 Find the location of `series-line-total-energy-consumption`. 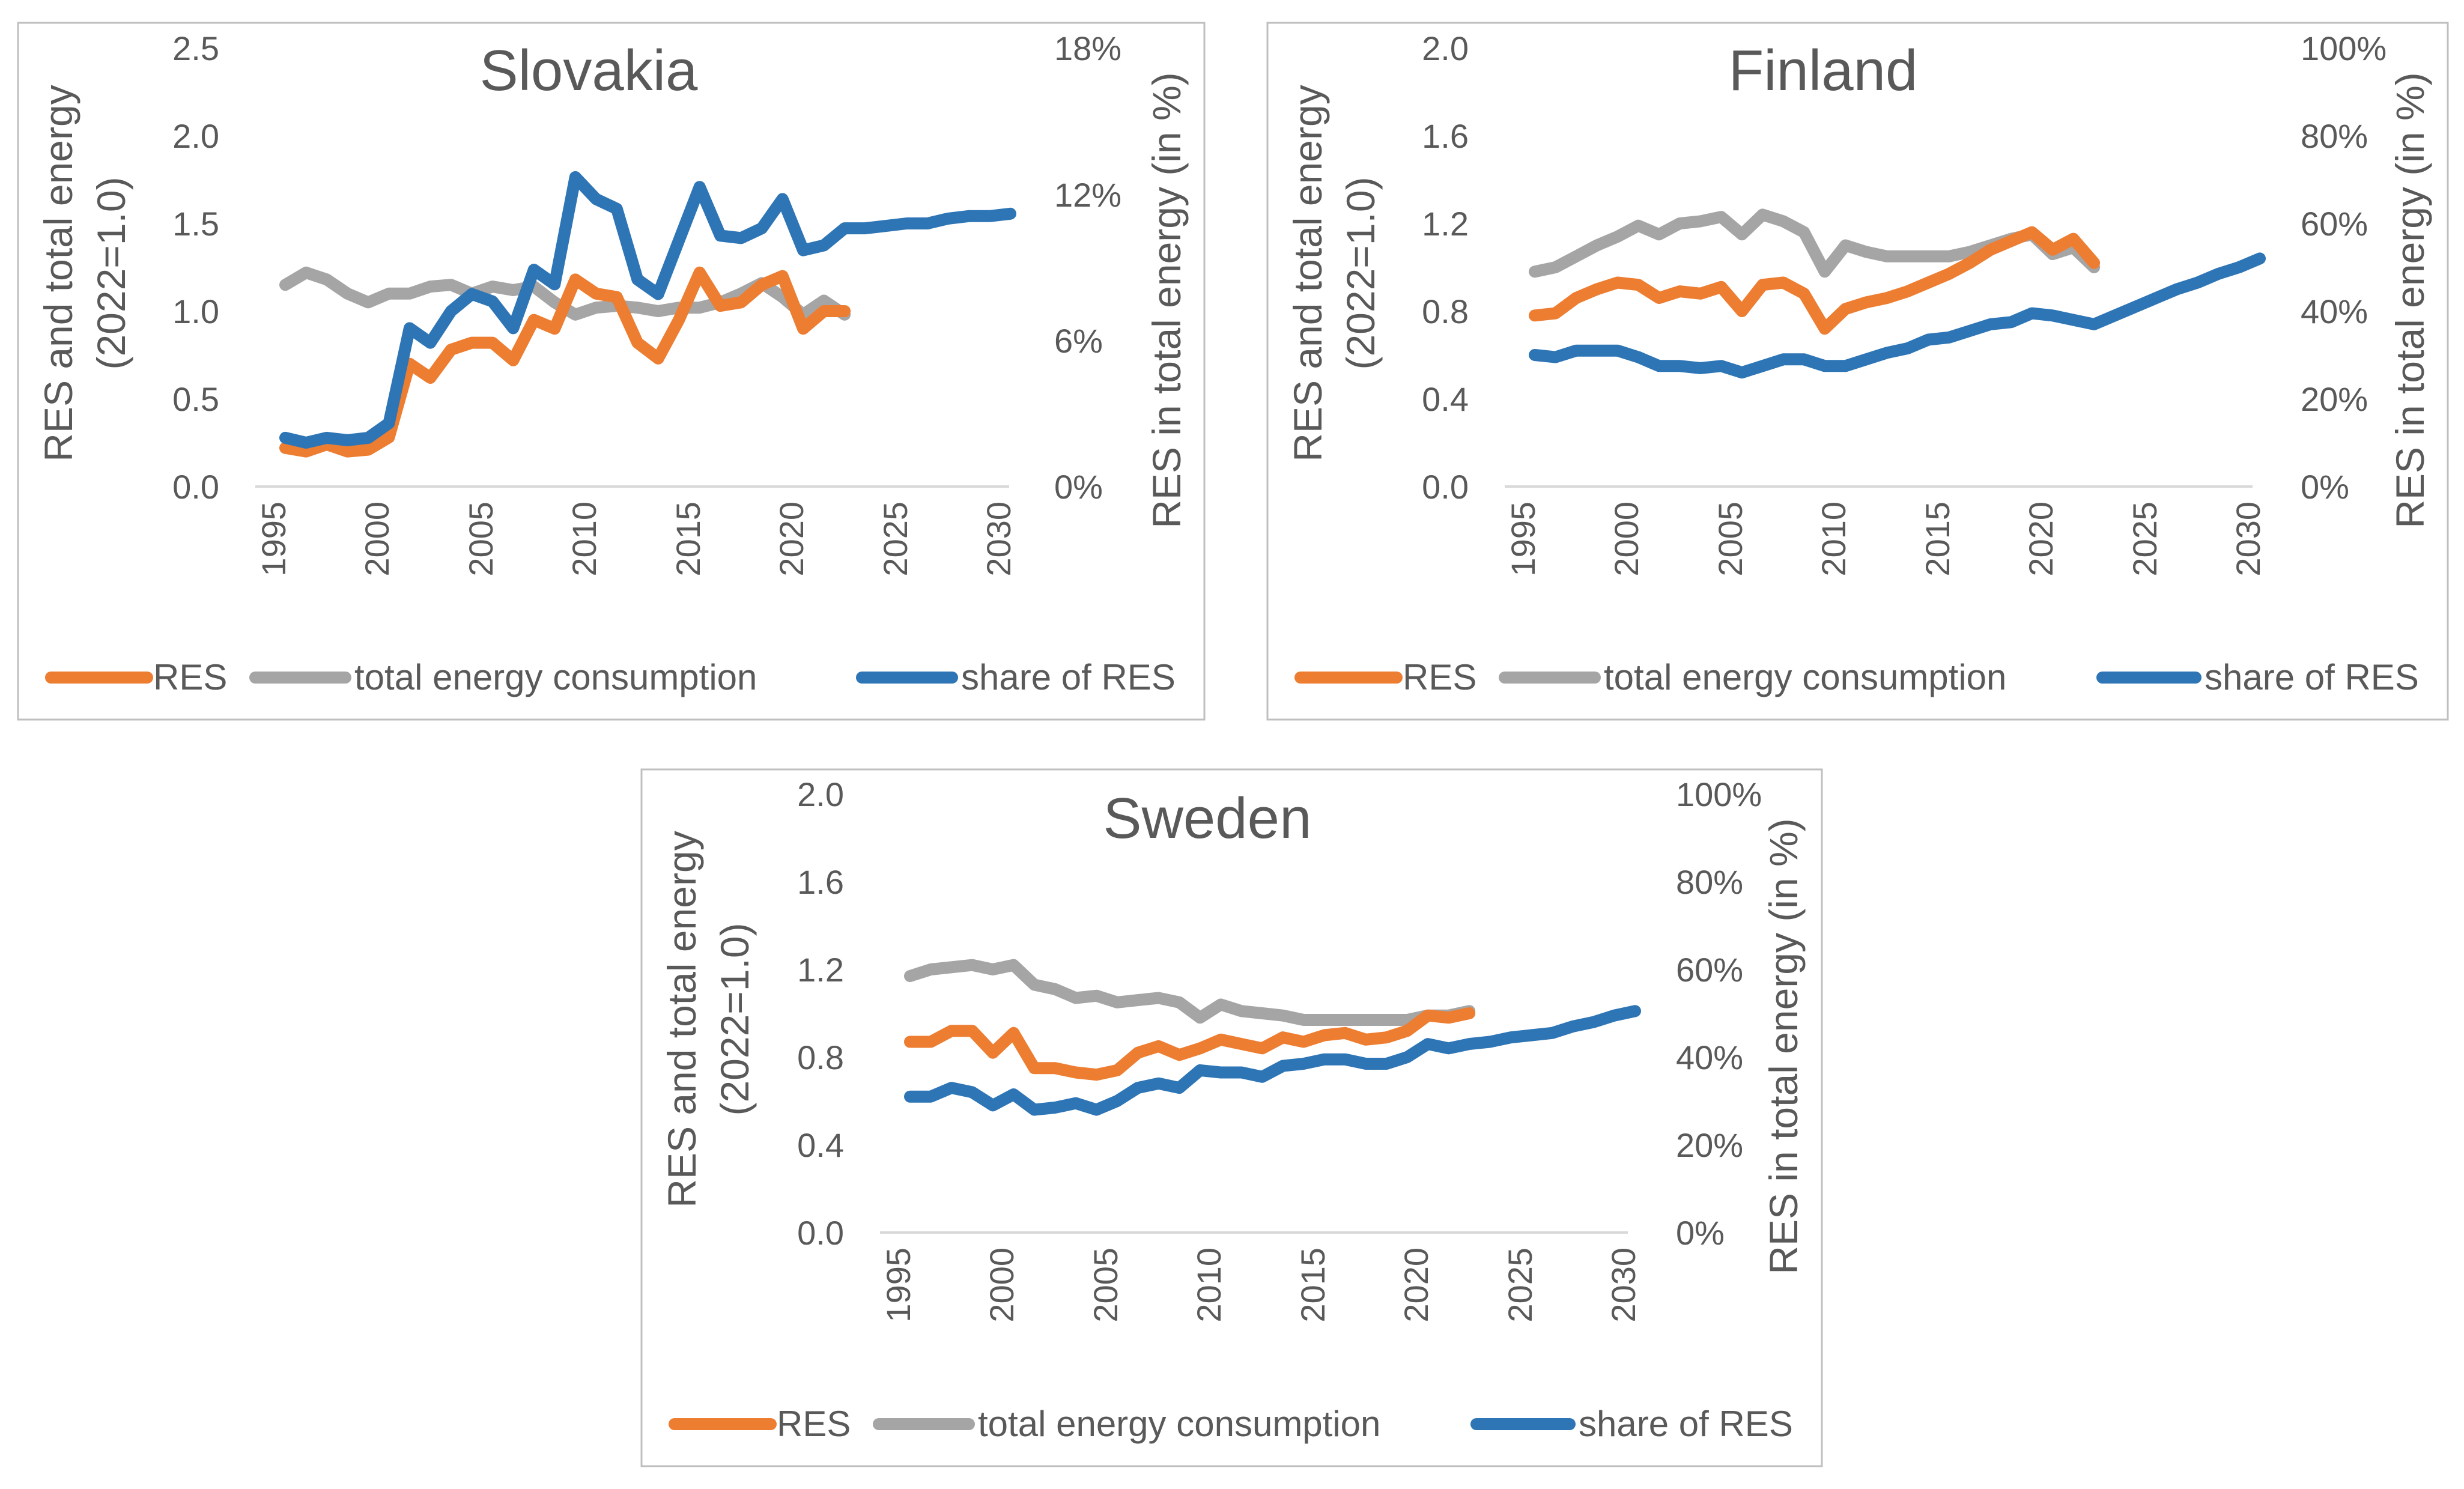

series-line-total-energy-consumption is located at coordinates (1190, 992).